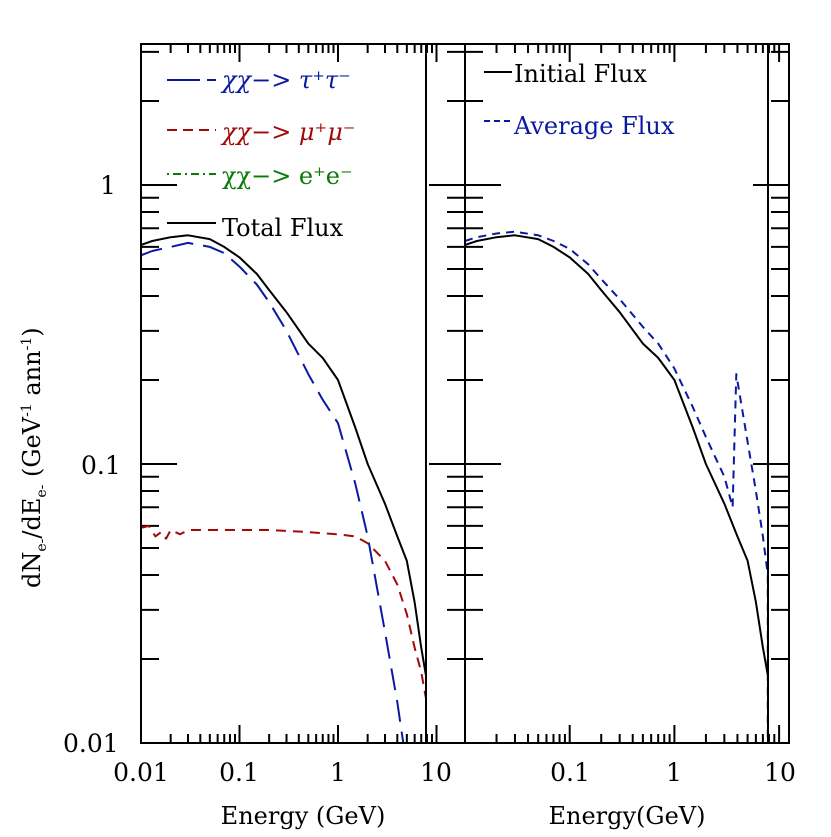  I want to click on right-legend: Initial Flux Average Flux, so click(579, 100).